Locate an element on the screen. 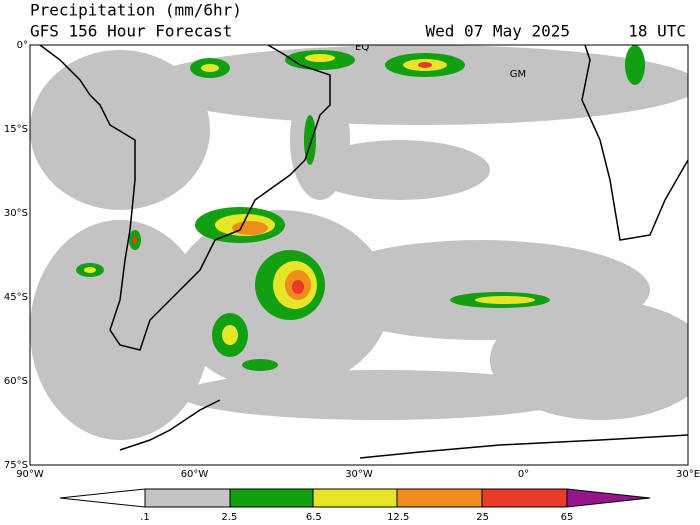 This screenshot has height=525, width=700. lat-label: 45°S is located at coordinates (16, 297).